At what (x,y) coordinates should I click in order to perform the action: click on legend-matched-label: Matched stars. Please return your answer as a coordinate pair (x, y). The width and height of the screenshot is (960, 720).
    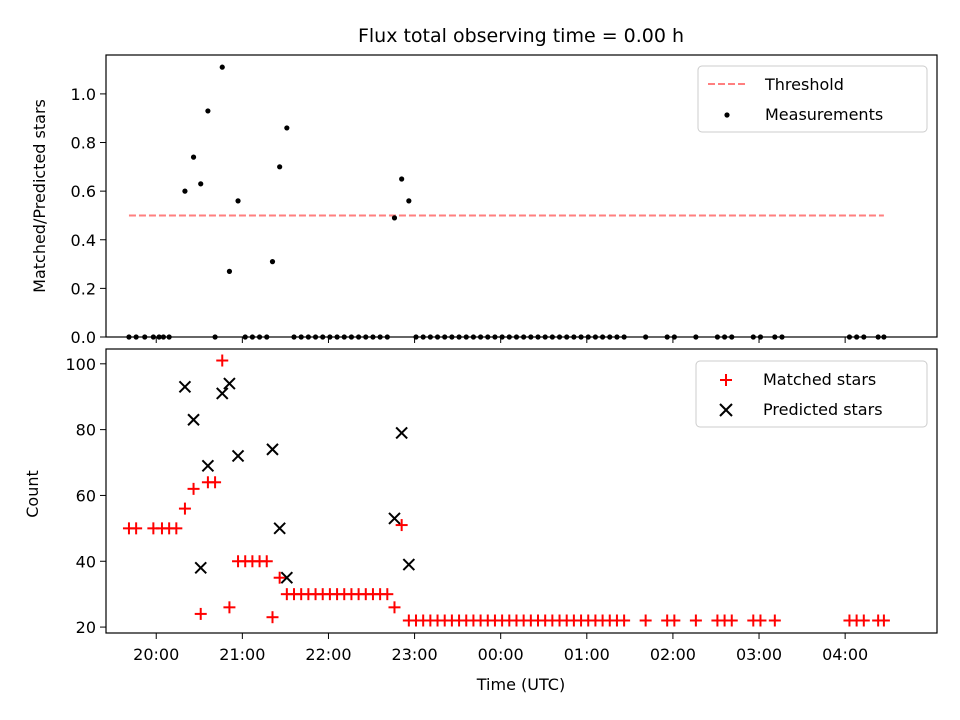
    Looking at the image, I should click on (819, 379).